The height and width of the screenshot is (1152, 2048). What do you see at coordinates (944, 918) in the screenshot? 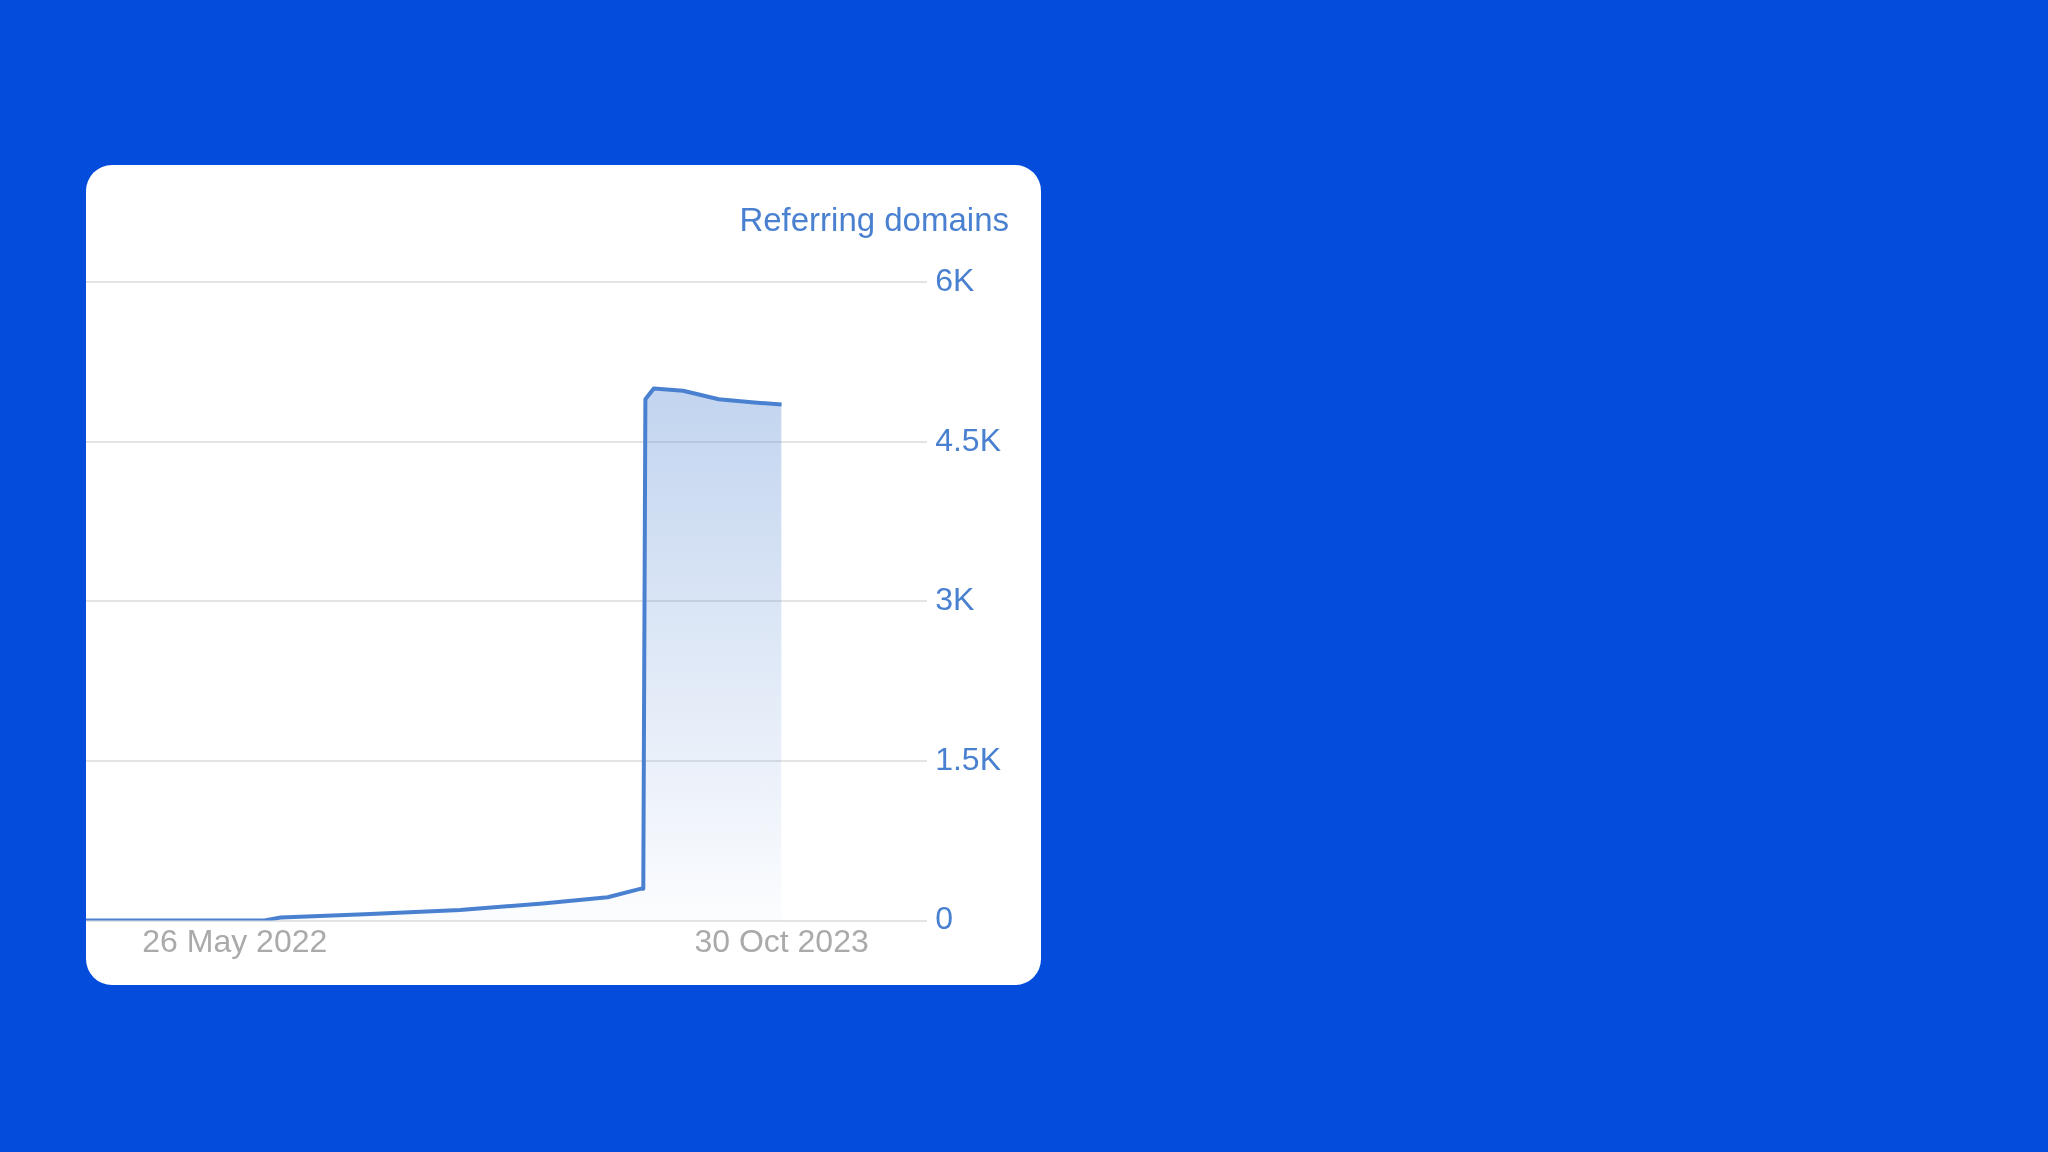
I see `y-tick-label: 0` at bounding box center [944, 918].